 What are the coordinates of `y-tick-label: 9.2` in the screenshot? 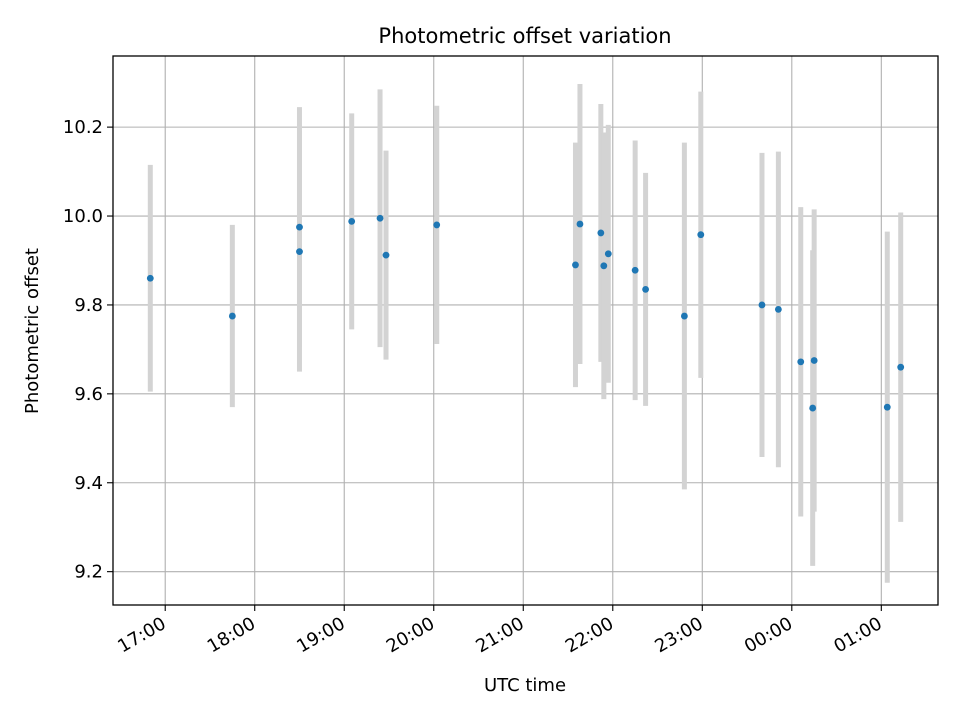 It's located at (88, 572).